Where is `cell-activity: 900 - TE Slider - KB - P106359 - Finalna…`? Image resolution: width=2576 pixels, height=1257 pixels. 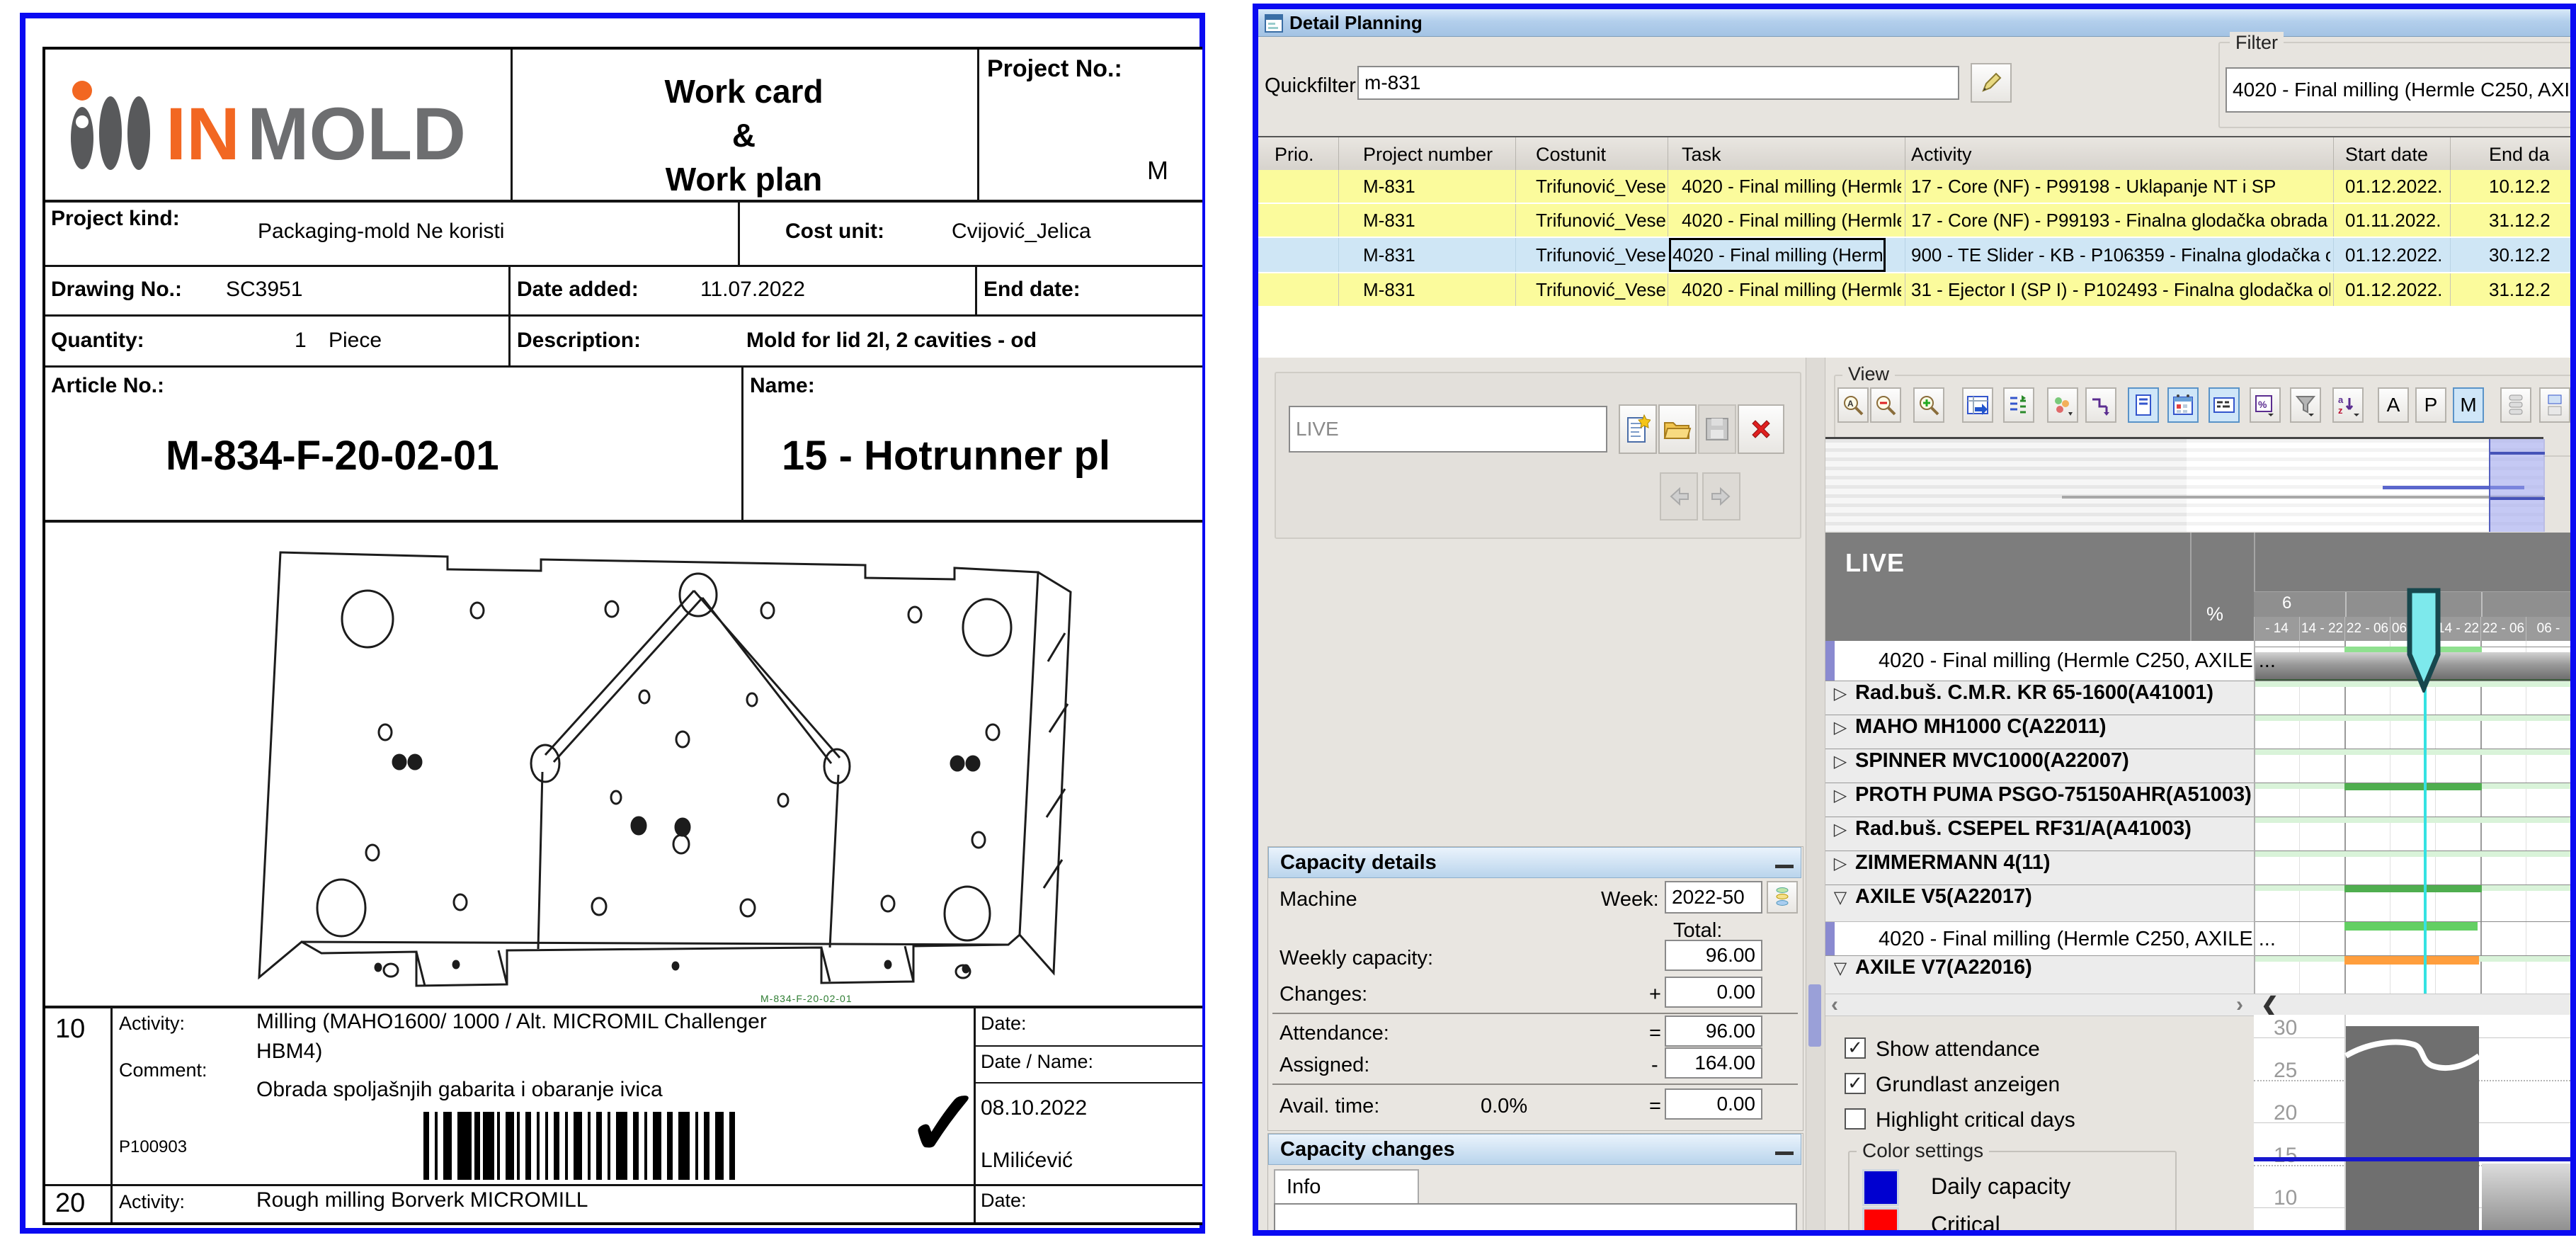 cell-activity: 900 - TE Slider - KB - P106359 - Finalna… is located at coordinates (2120, 255).